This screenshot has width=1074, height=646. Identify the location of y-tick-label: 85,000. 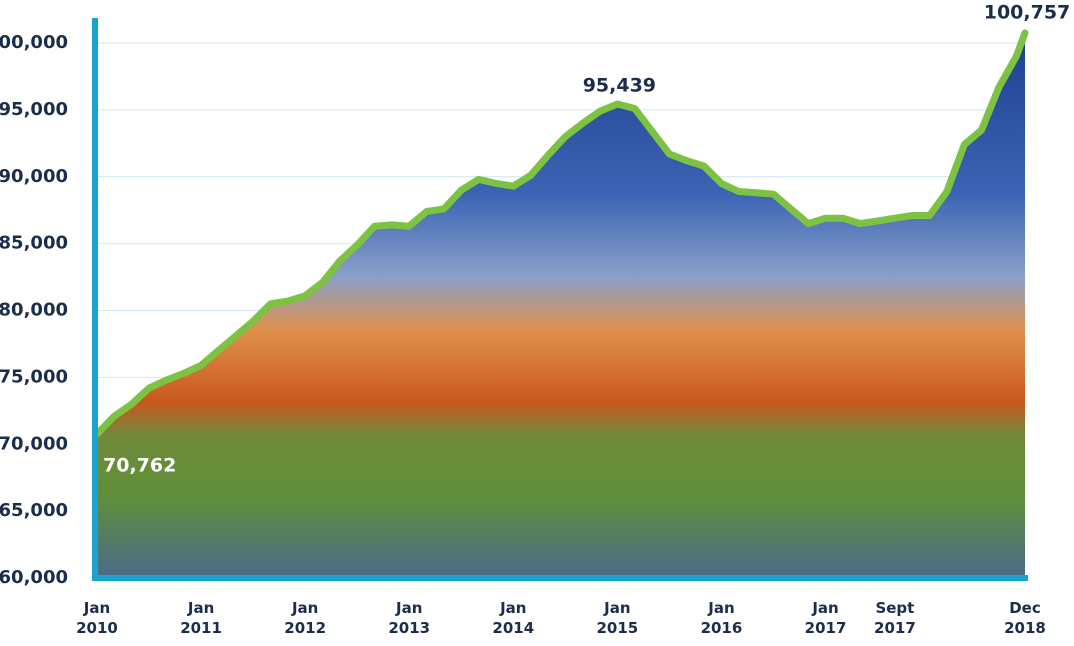
(34, 243).